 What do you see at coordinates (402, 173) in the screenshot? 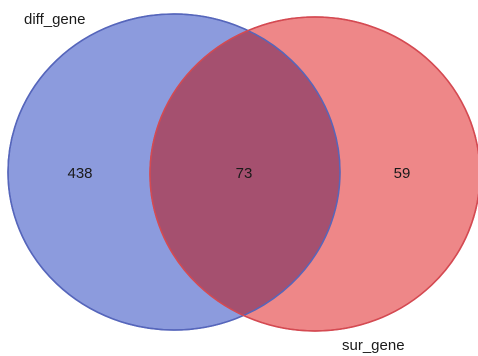
I see `count-sur-gene-only: 59` at bounding box center [402, 173].